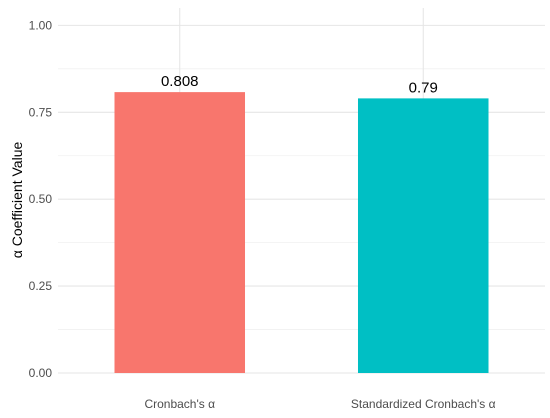  I want to click on y-axis-ticks: 0.00 0.25 0.50 0.75 1.00, so click(41, 199).